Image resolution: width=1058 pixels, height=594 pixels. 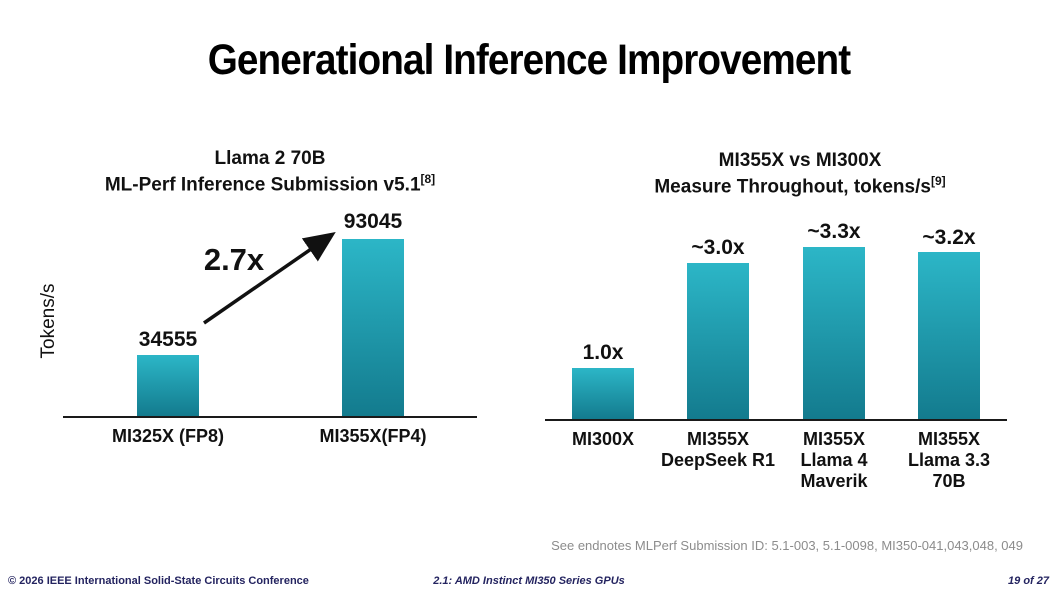 I want to click on value-label-deepseek: ~3.0x, so click(x=718, y=247).